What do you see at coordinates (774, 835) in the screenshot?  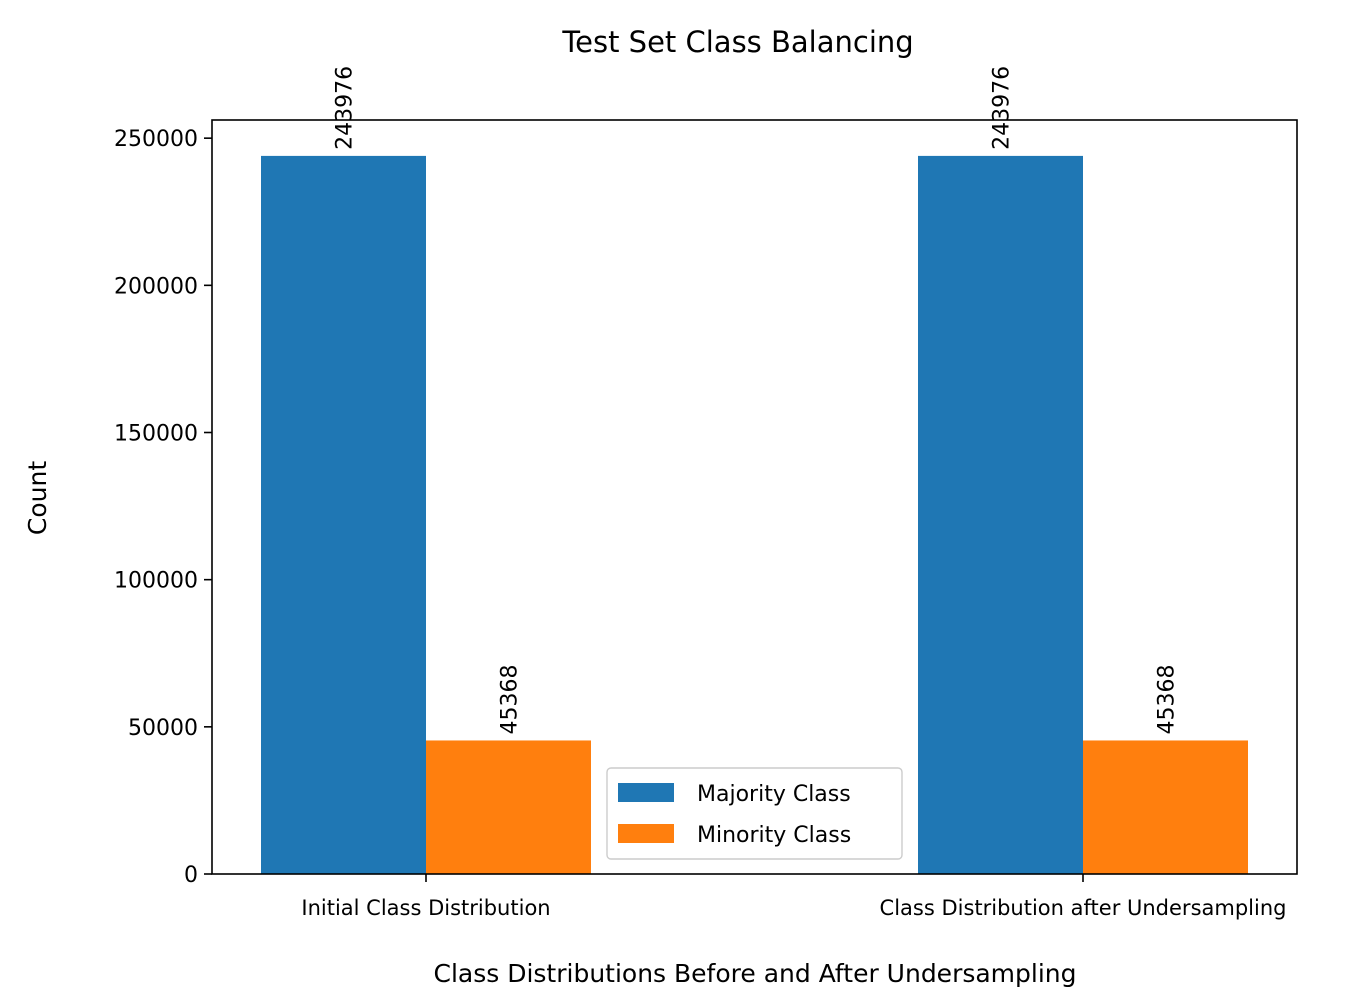 I see `legend-label-minority: Minority Class` at bounding box center [774, 835].